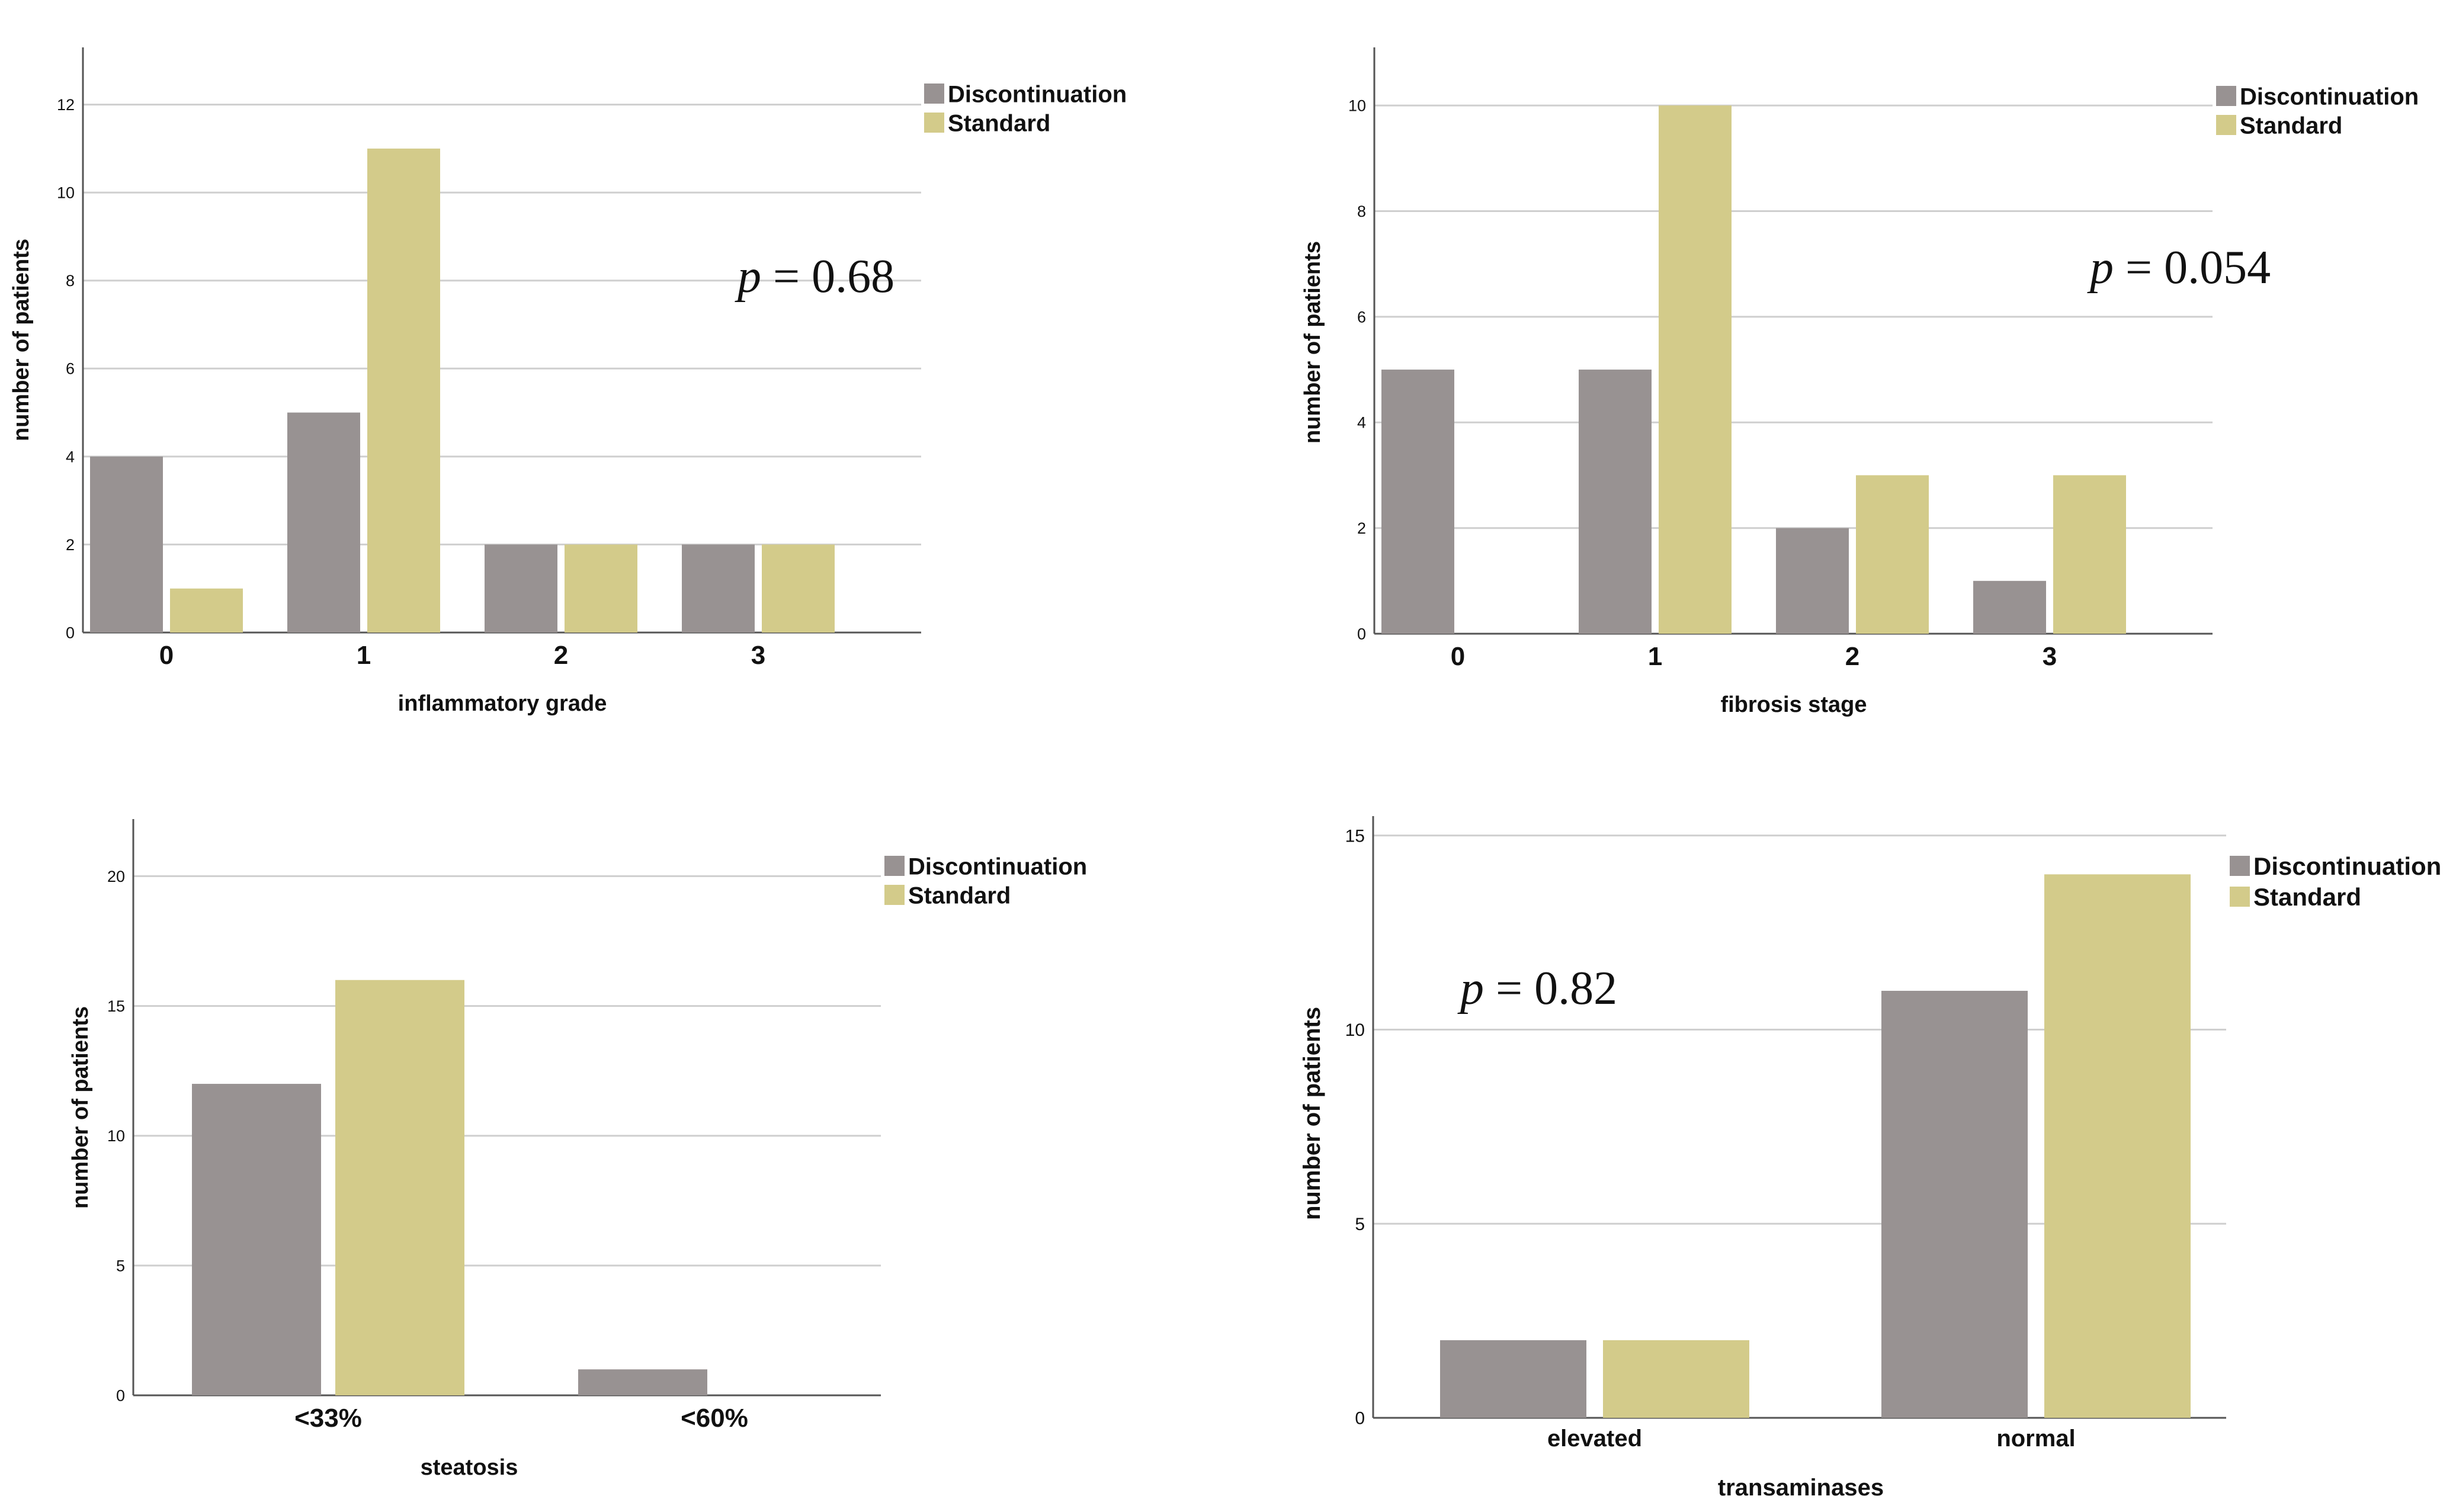  I want to click on x-tick-label: normal, so click(2035, 1439).